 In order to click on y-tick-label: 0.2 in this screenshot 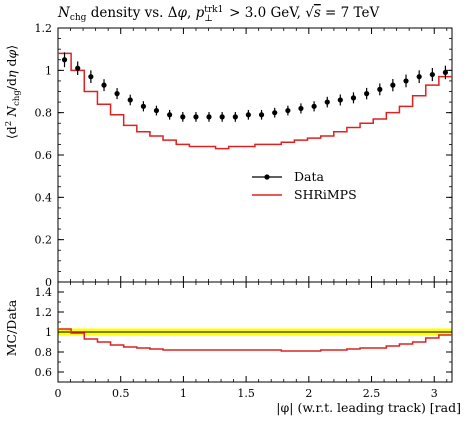, I will do `click(44, 240)`.